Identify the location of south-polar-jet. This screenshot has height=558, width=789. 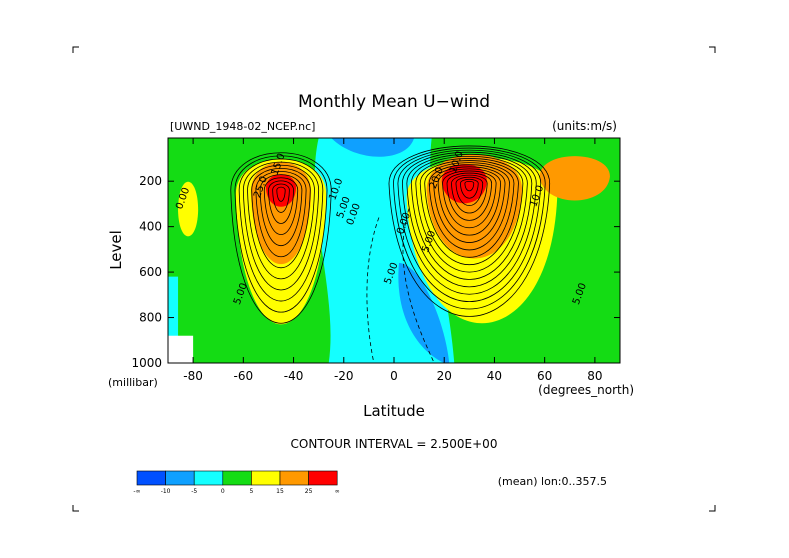
(188, 209).